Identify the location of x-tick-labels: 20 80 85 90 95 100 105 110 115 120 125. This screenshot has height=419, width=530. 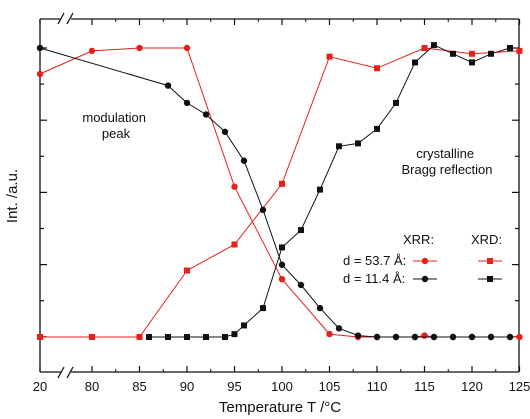
(281, 386).